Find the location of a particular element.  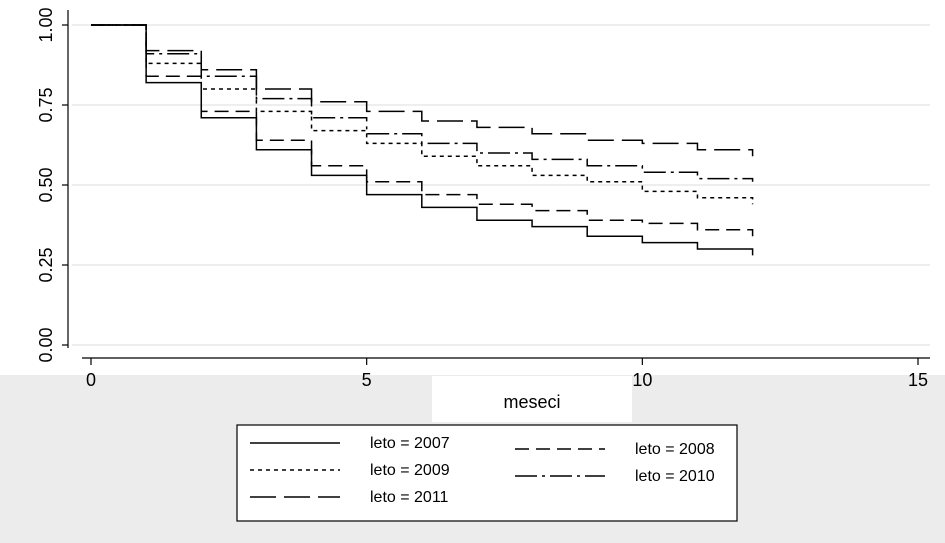

legend-box is located at coordinates (487, 473).